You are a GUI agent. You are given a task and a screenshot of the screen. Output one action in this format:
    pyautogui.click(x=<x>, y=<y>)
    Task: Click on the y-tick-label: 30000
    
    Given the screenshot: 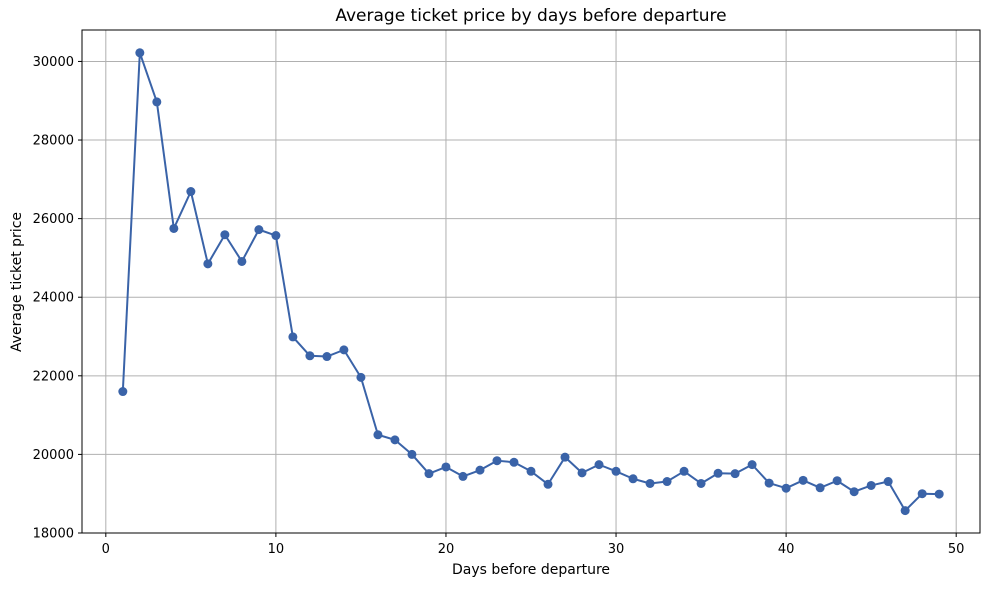 What is the action you would take?
    pyautogui.click(x=53, y=62)
    